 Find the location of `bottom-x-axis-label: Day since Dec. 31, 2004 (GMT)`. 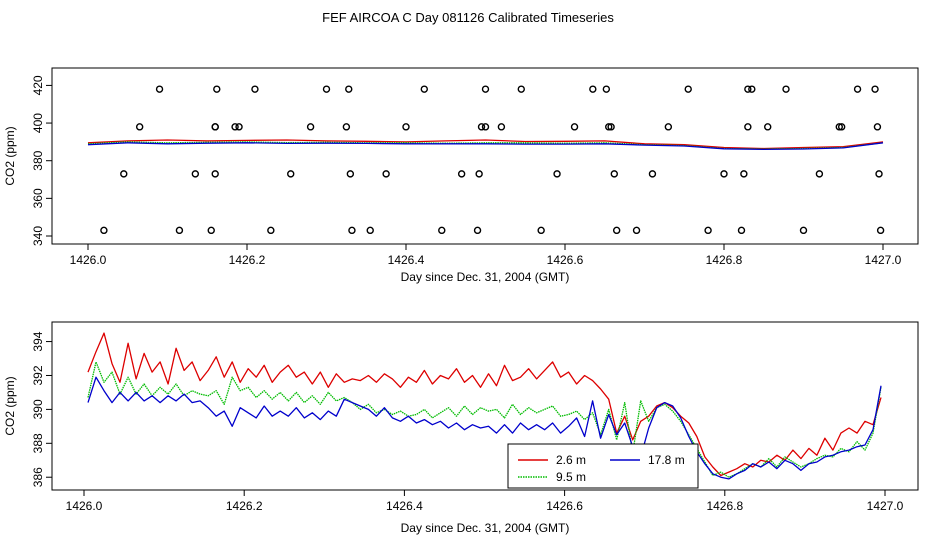

bottom-x-axis-label: Day since Dec. 31, 2004 (GMT) is located at coordinates (485, 528).